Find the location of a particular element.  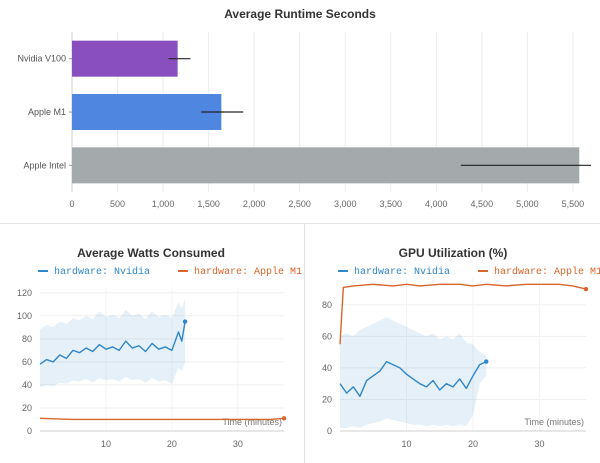

y-tick-label: 120 is located at coordinates (24, 293).